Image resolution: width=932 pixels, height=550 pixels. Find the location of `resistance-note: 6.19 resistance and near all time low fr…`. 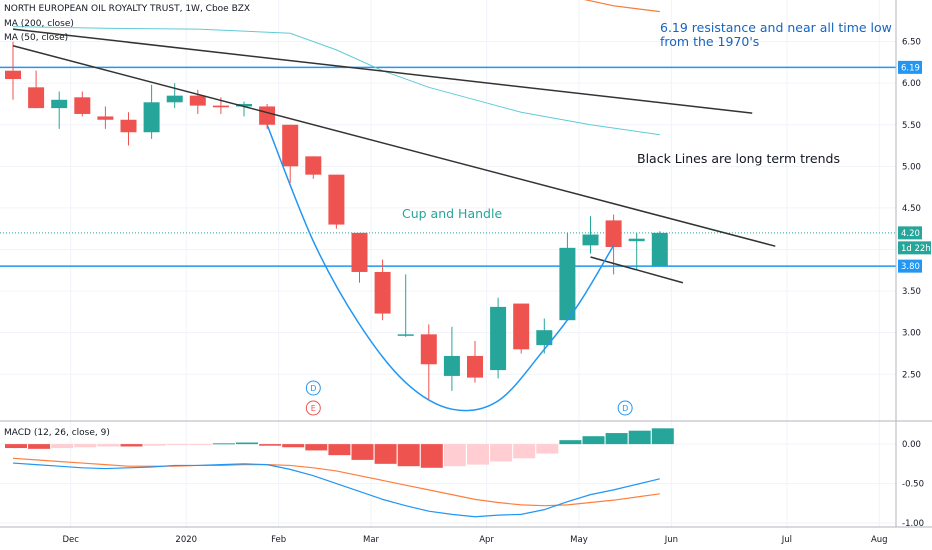

resistance-note: 6.19 resistance and near all time low fr… is located at coordinates (776, 34).